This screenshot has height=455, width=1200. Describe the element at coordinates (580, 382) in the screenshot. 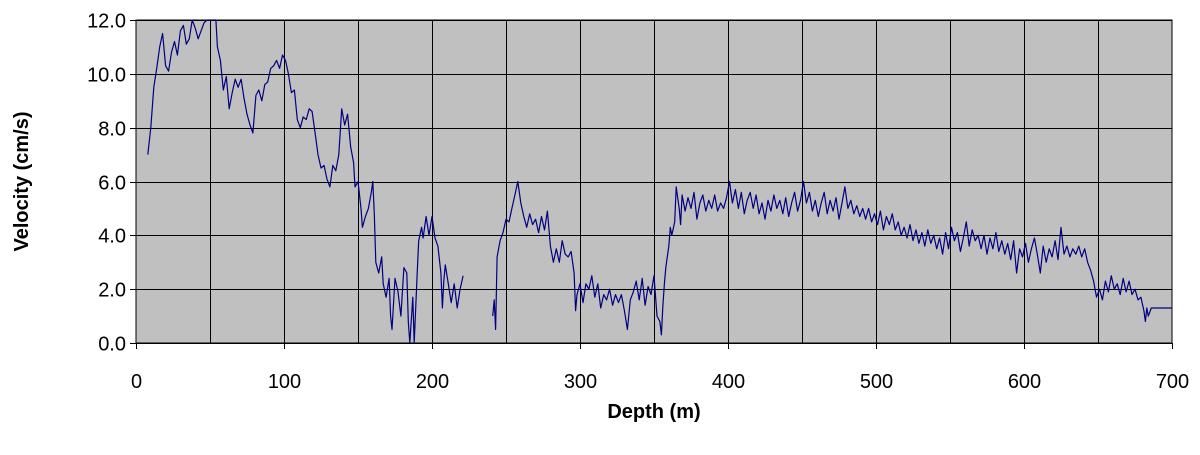

I see `x-tick-label: 300` at that location.